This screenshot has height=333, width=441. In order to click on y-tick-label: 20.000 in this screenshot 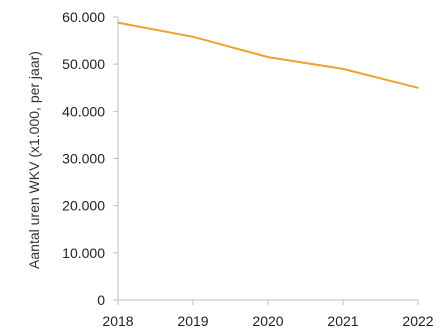, I will do `click(83, 206)`.